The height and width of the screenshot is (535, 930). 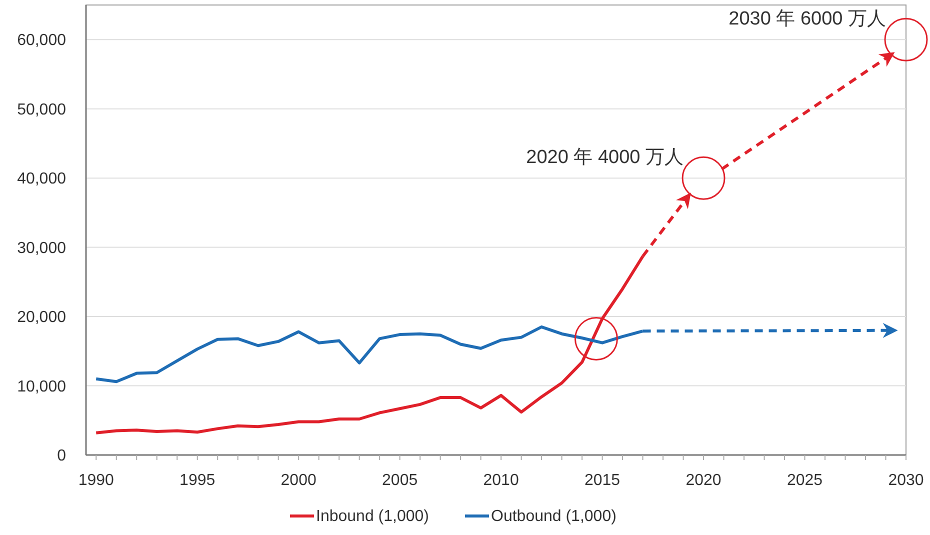 I want to click on y-tick-label: 0, so click(x=61, y=456).